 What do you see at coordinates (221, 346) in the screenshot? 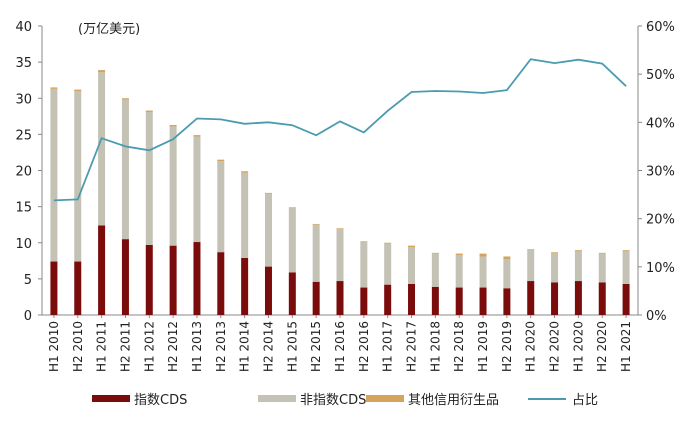
I see `x-axis-tick-label: H2 2013` at bounding box center [221, 346].